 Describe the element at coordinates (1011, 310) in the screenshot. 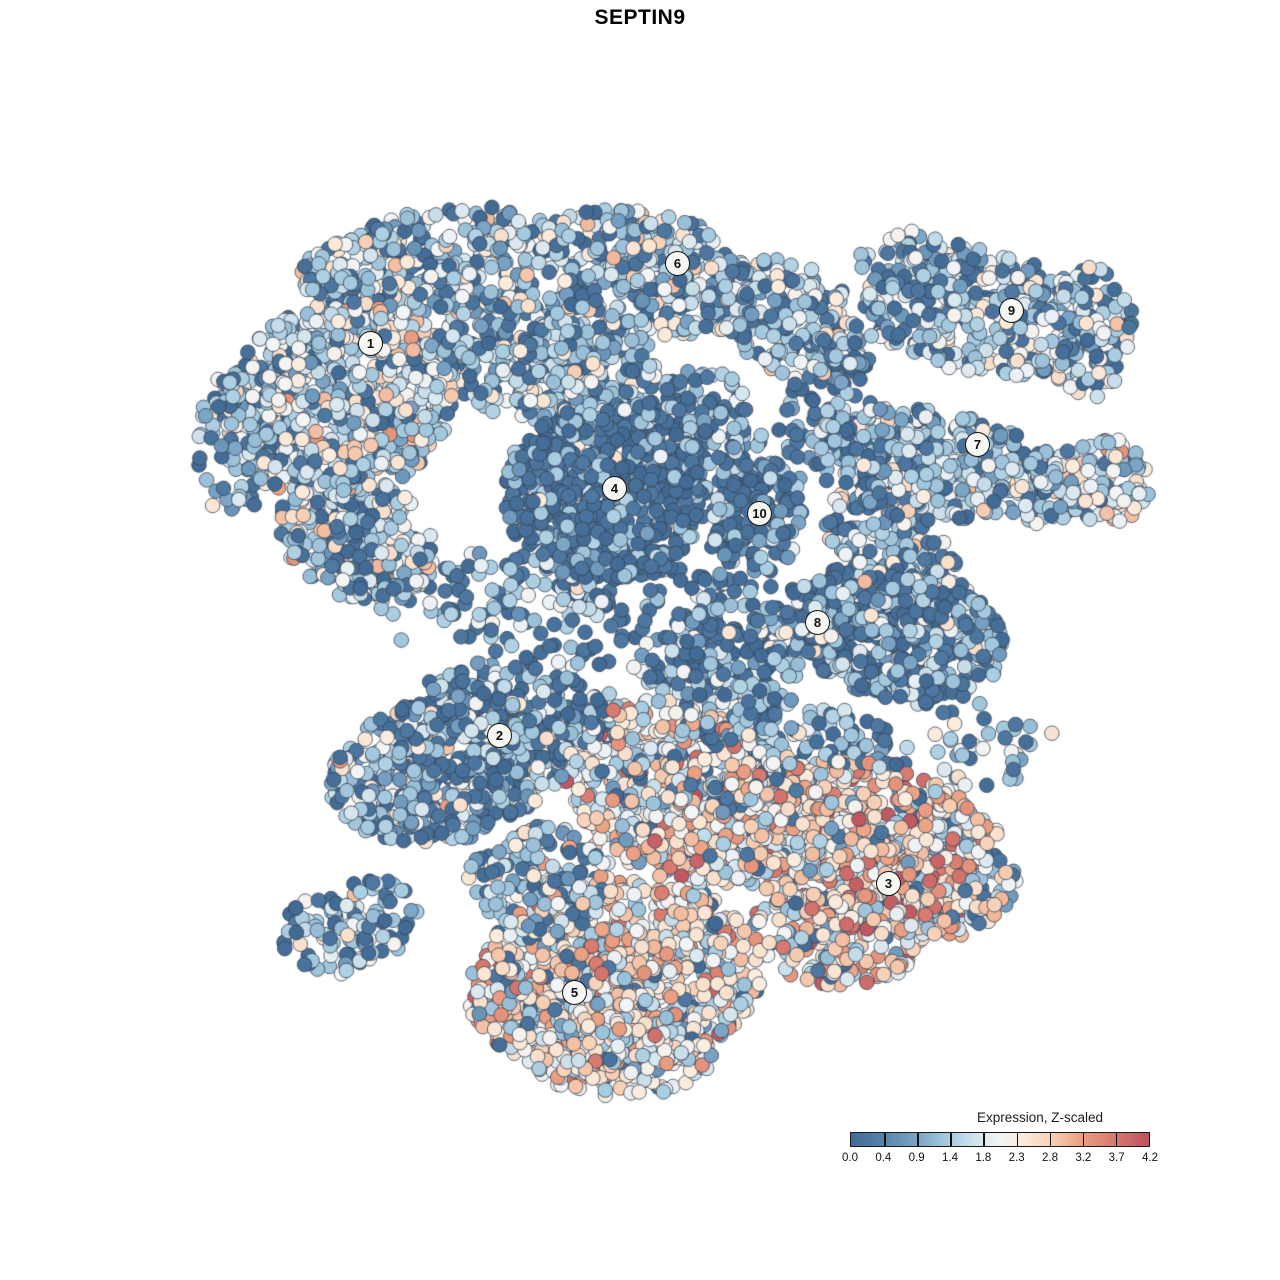

I see `cluster-label-9: 9` at that location.